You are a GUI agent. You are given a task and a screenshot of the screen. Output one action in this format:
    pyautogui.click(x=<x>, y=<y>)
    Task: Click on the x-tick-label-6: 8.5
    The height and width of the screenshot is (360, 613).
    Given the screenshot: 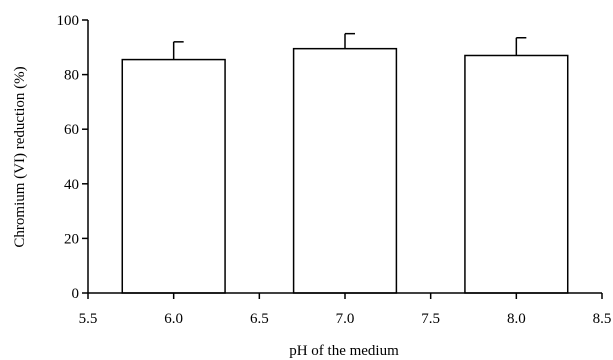 What is the action you would take?
    pyautogui.click(x=602, y=319)
    